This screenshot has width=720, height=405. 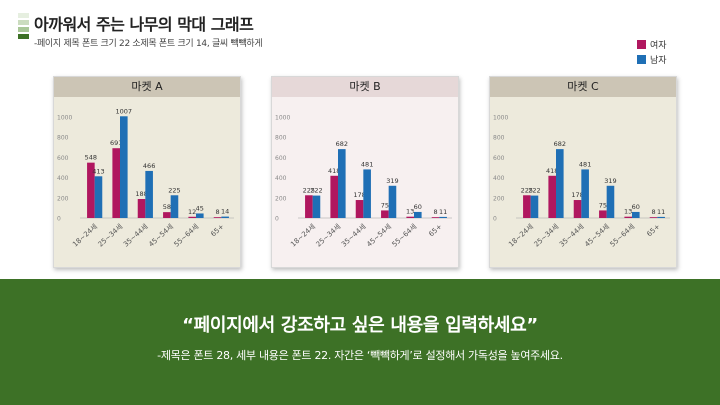 I want to click on chart-legend: 여자 남자, so click(x=652, y=52).